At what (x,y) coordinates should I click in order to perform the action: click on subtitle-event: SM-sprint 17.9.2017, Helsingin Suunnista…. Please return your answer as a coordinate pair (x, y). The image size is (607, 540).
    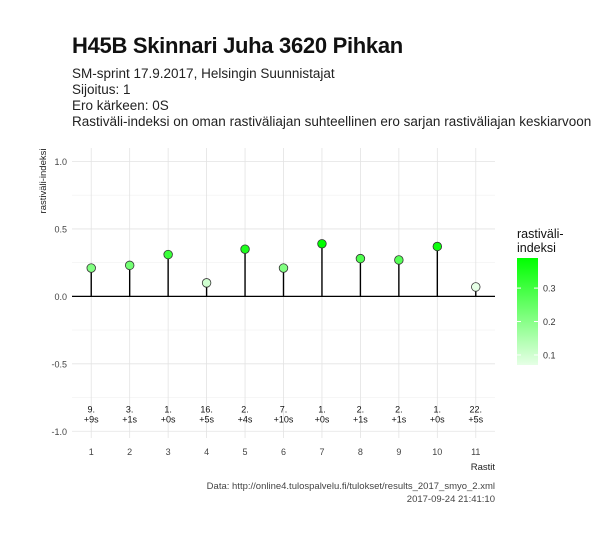
    Looking at the image, I should click on (203, 73).